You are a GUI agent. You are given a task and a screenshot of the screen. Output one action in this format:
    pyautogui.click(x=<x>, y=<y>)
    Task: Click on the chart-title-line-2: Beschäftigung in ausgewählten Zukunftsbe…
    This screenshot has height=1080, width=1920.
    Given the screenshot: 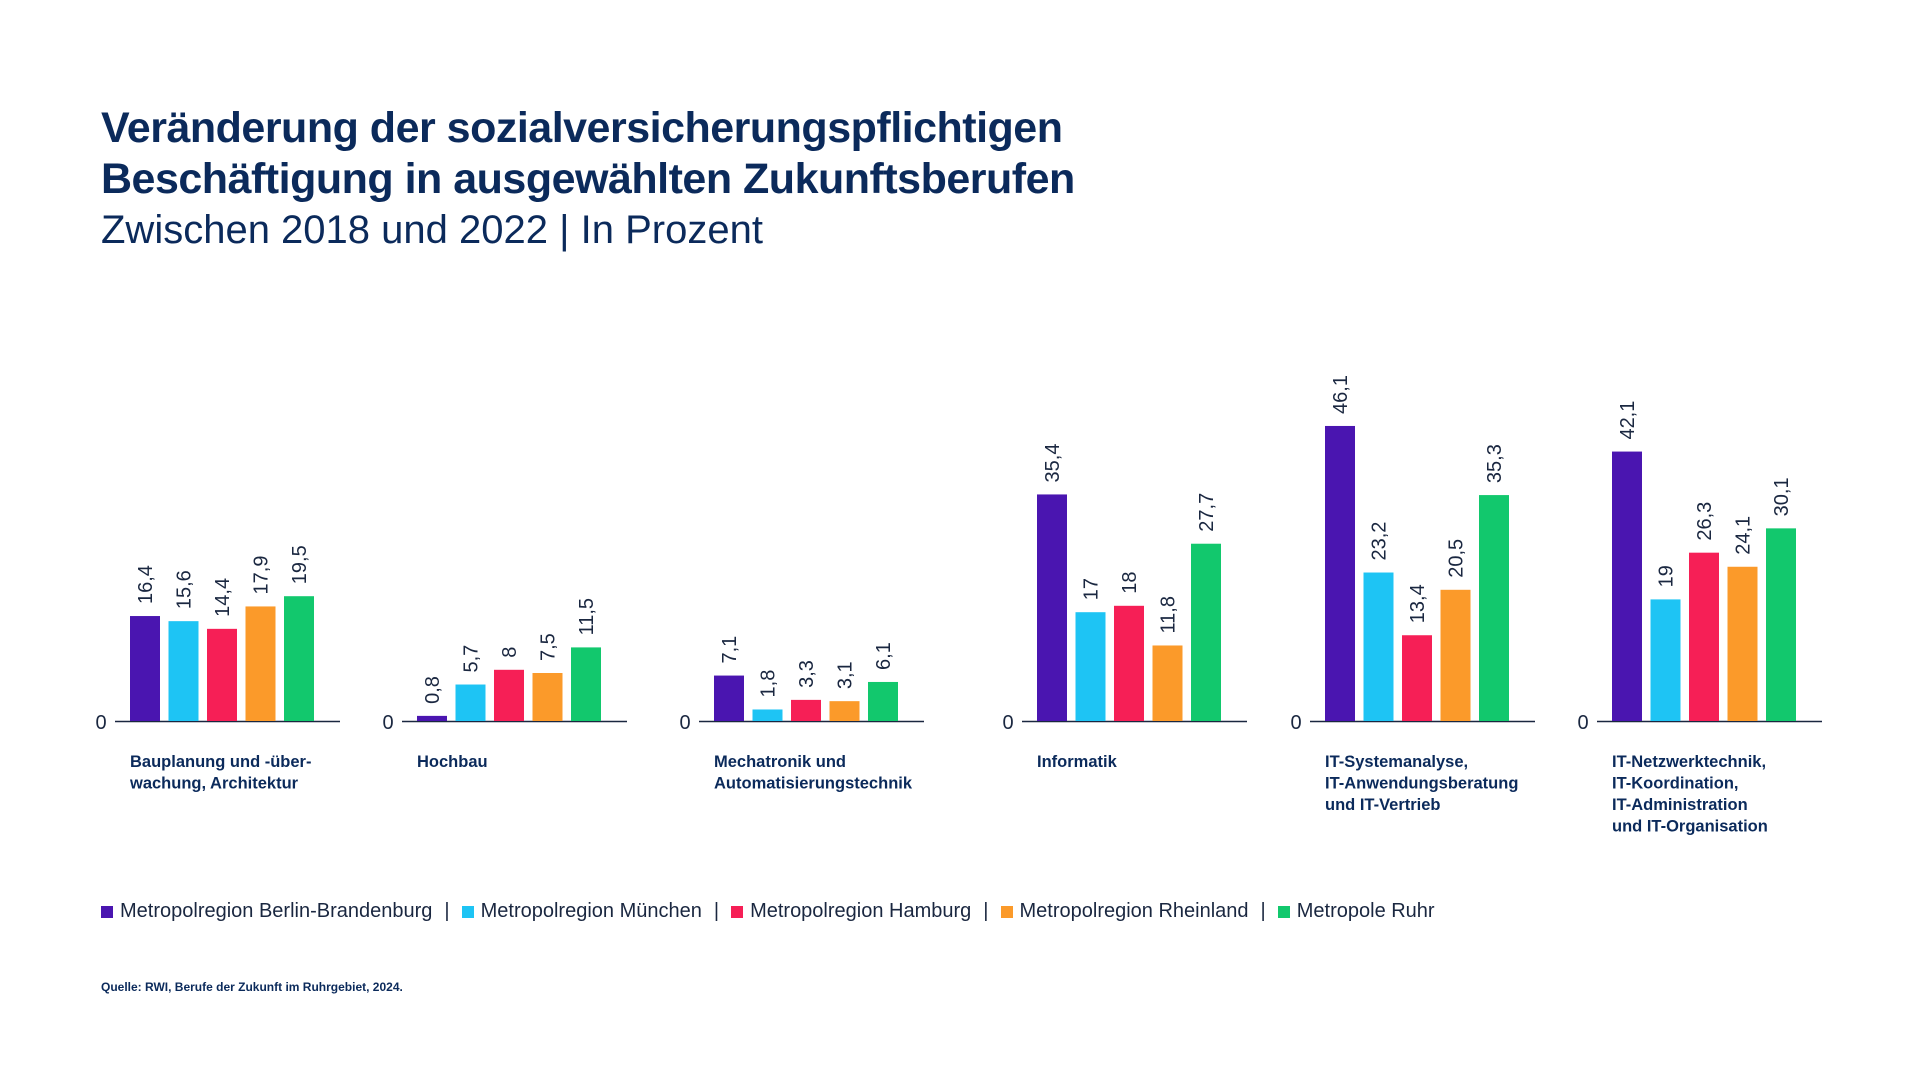 What is the action you would take?
    pyautogui.click(x=588, y=179)
    